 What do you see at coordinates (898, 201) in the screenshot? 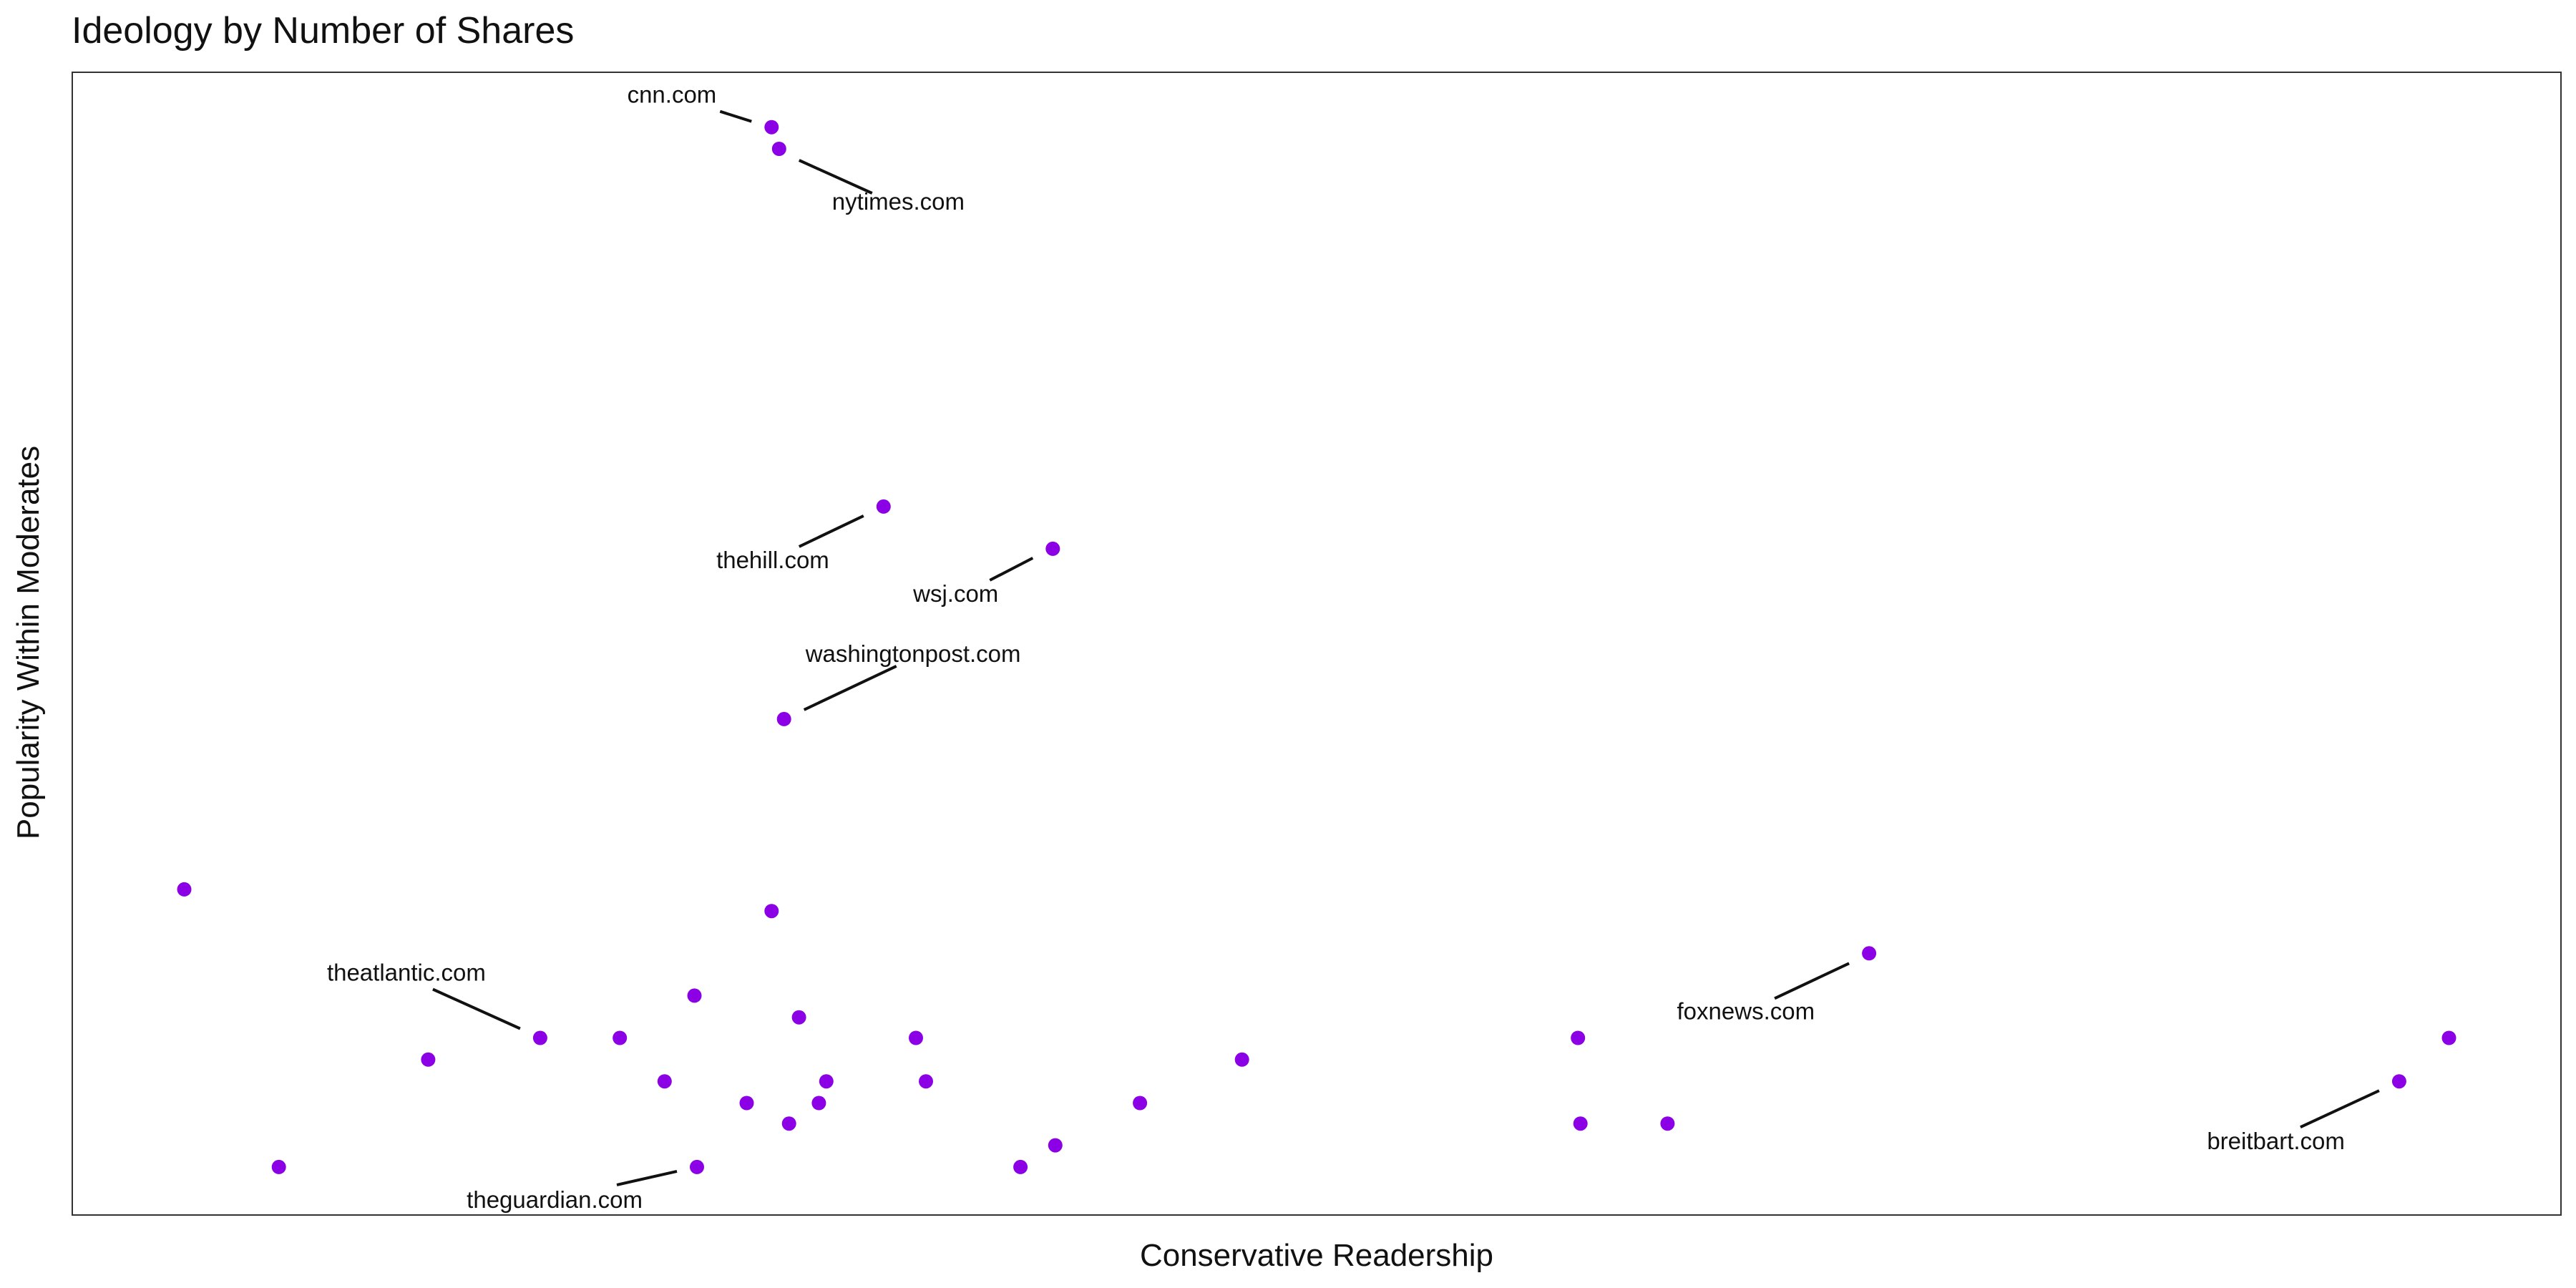
I see `point-label: nytimes.com` at bounding box center [898, 201].